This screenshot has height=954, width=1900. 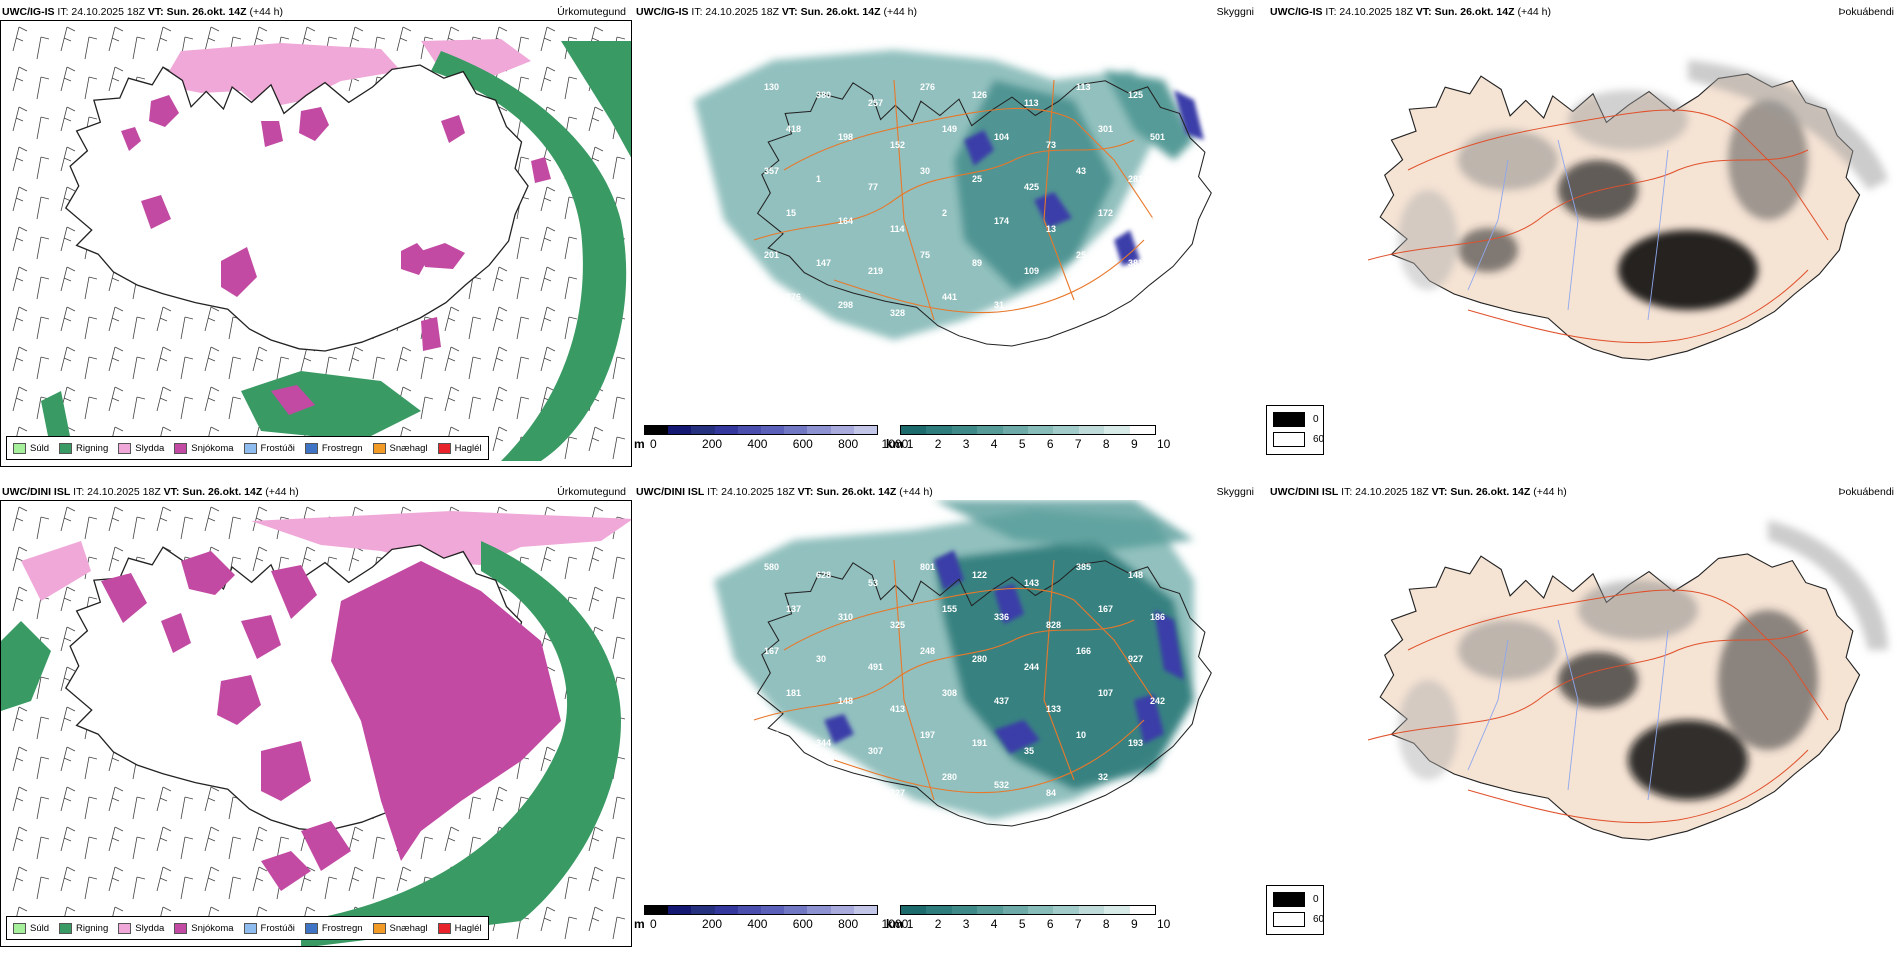 I want to click on vis-value-label: 357, so click(x=771, y=171).